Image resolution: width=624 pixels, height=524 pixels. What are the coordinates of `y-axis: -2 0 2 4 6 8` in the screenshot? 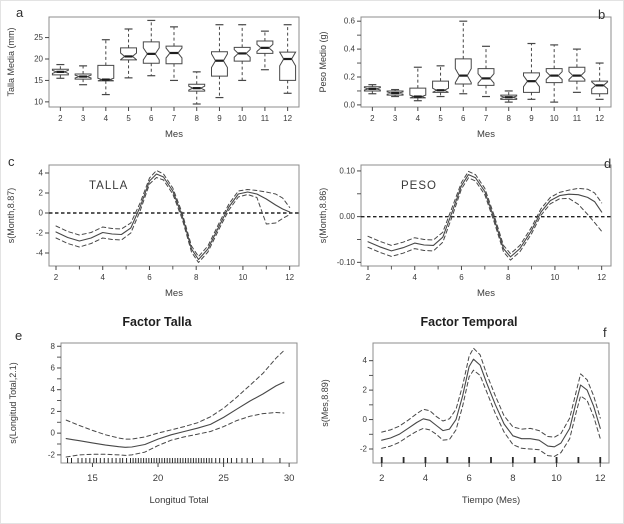 It's located at (54, 400).